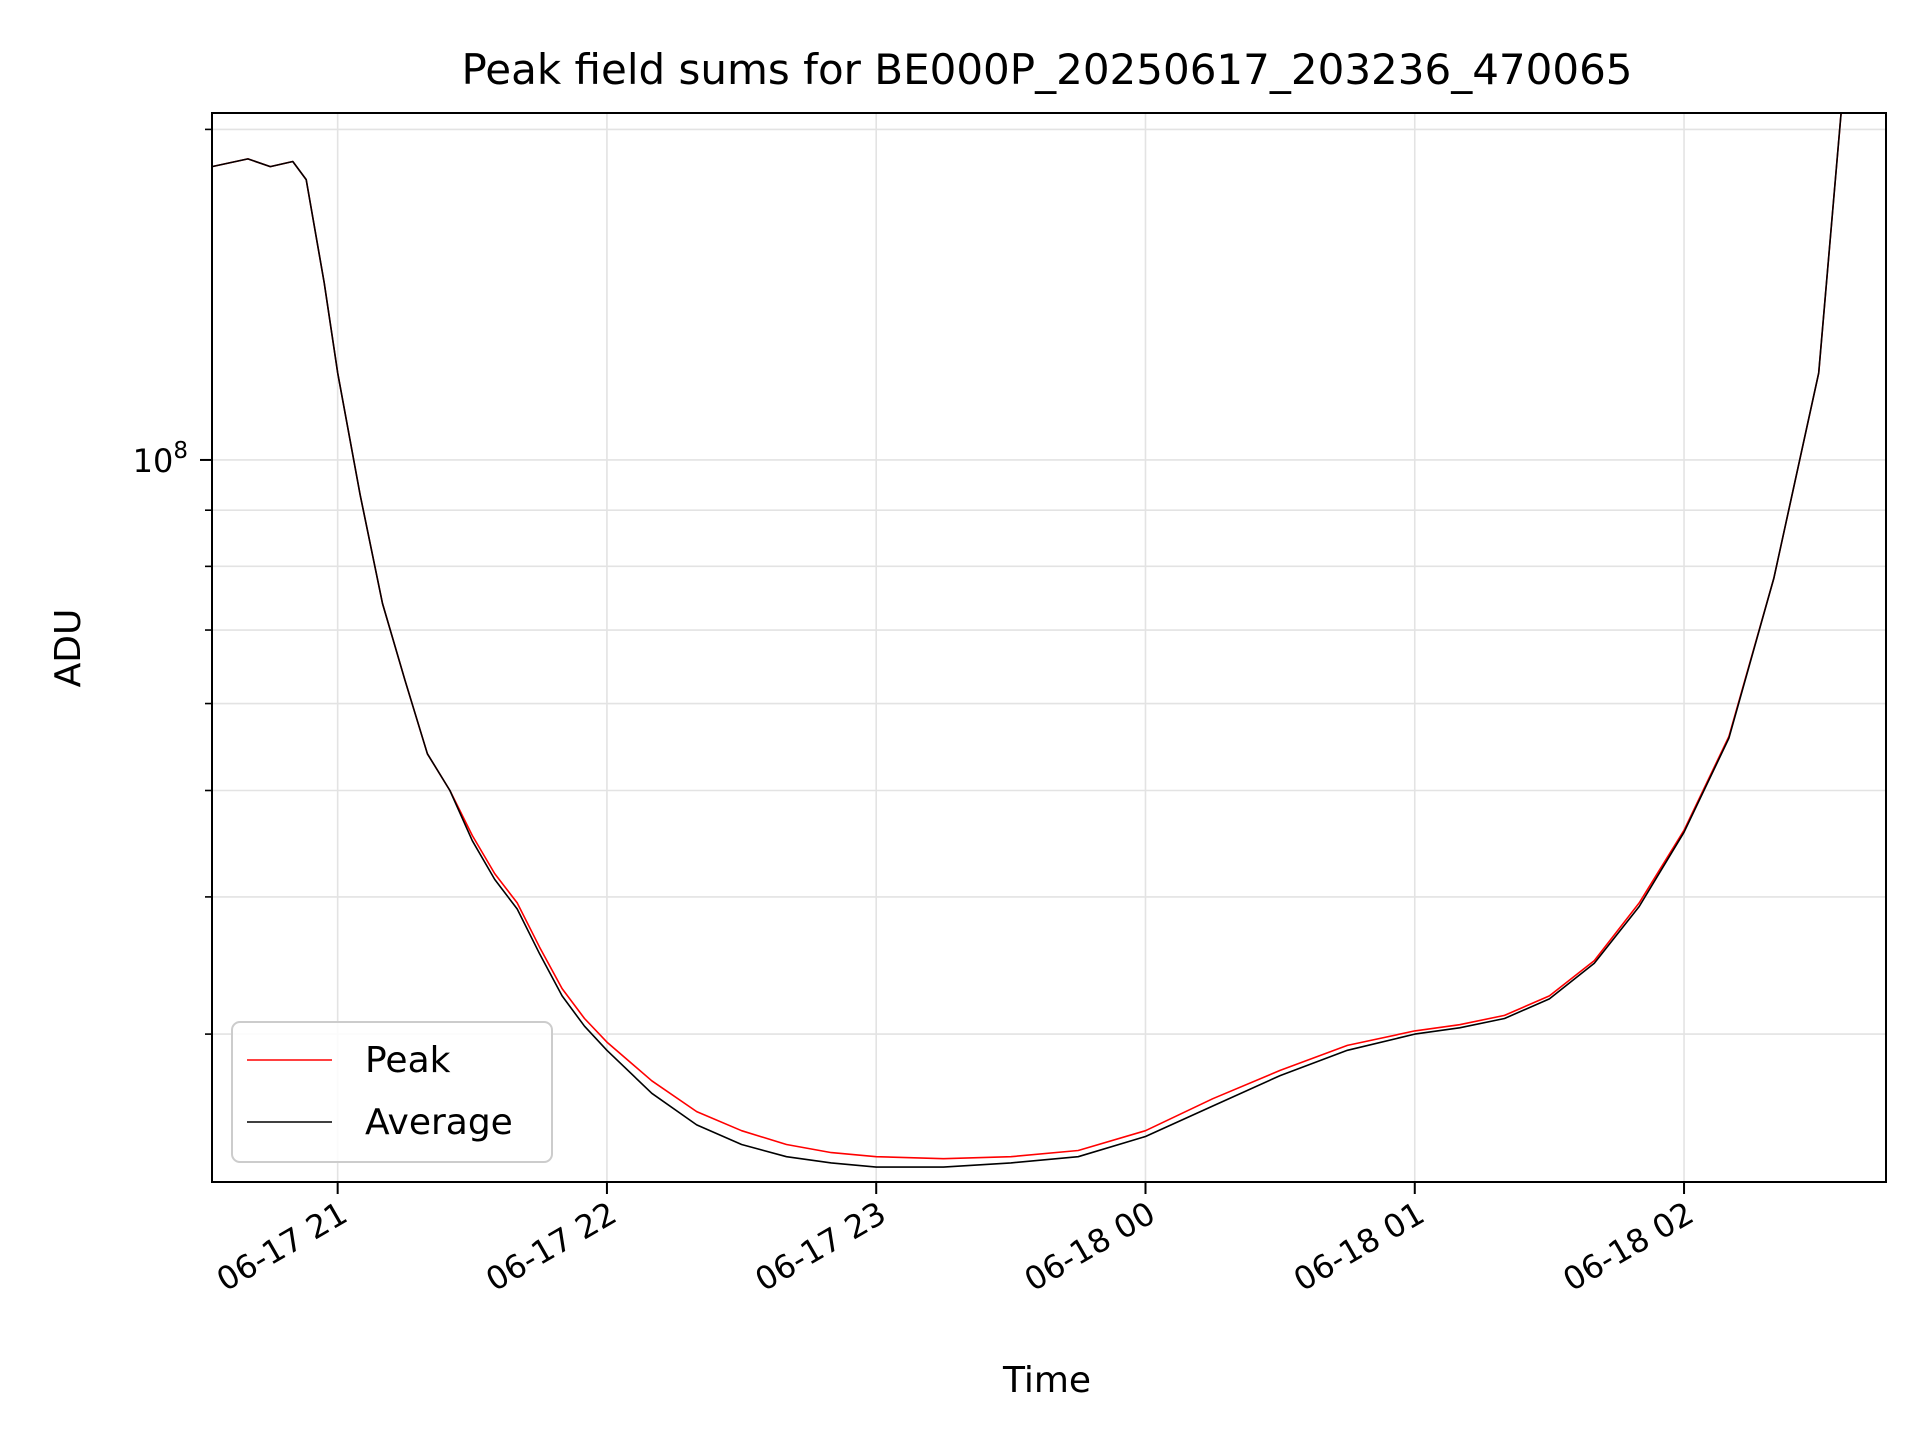  I want to click on legend: Peak Average, so click(392, 1092).